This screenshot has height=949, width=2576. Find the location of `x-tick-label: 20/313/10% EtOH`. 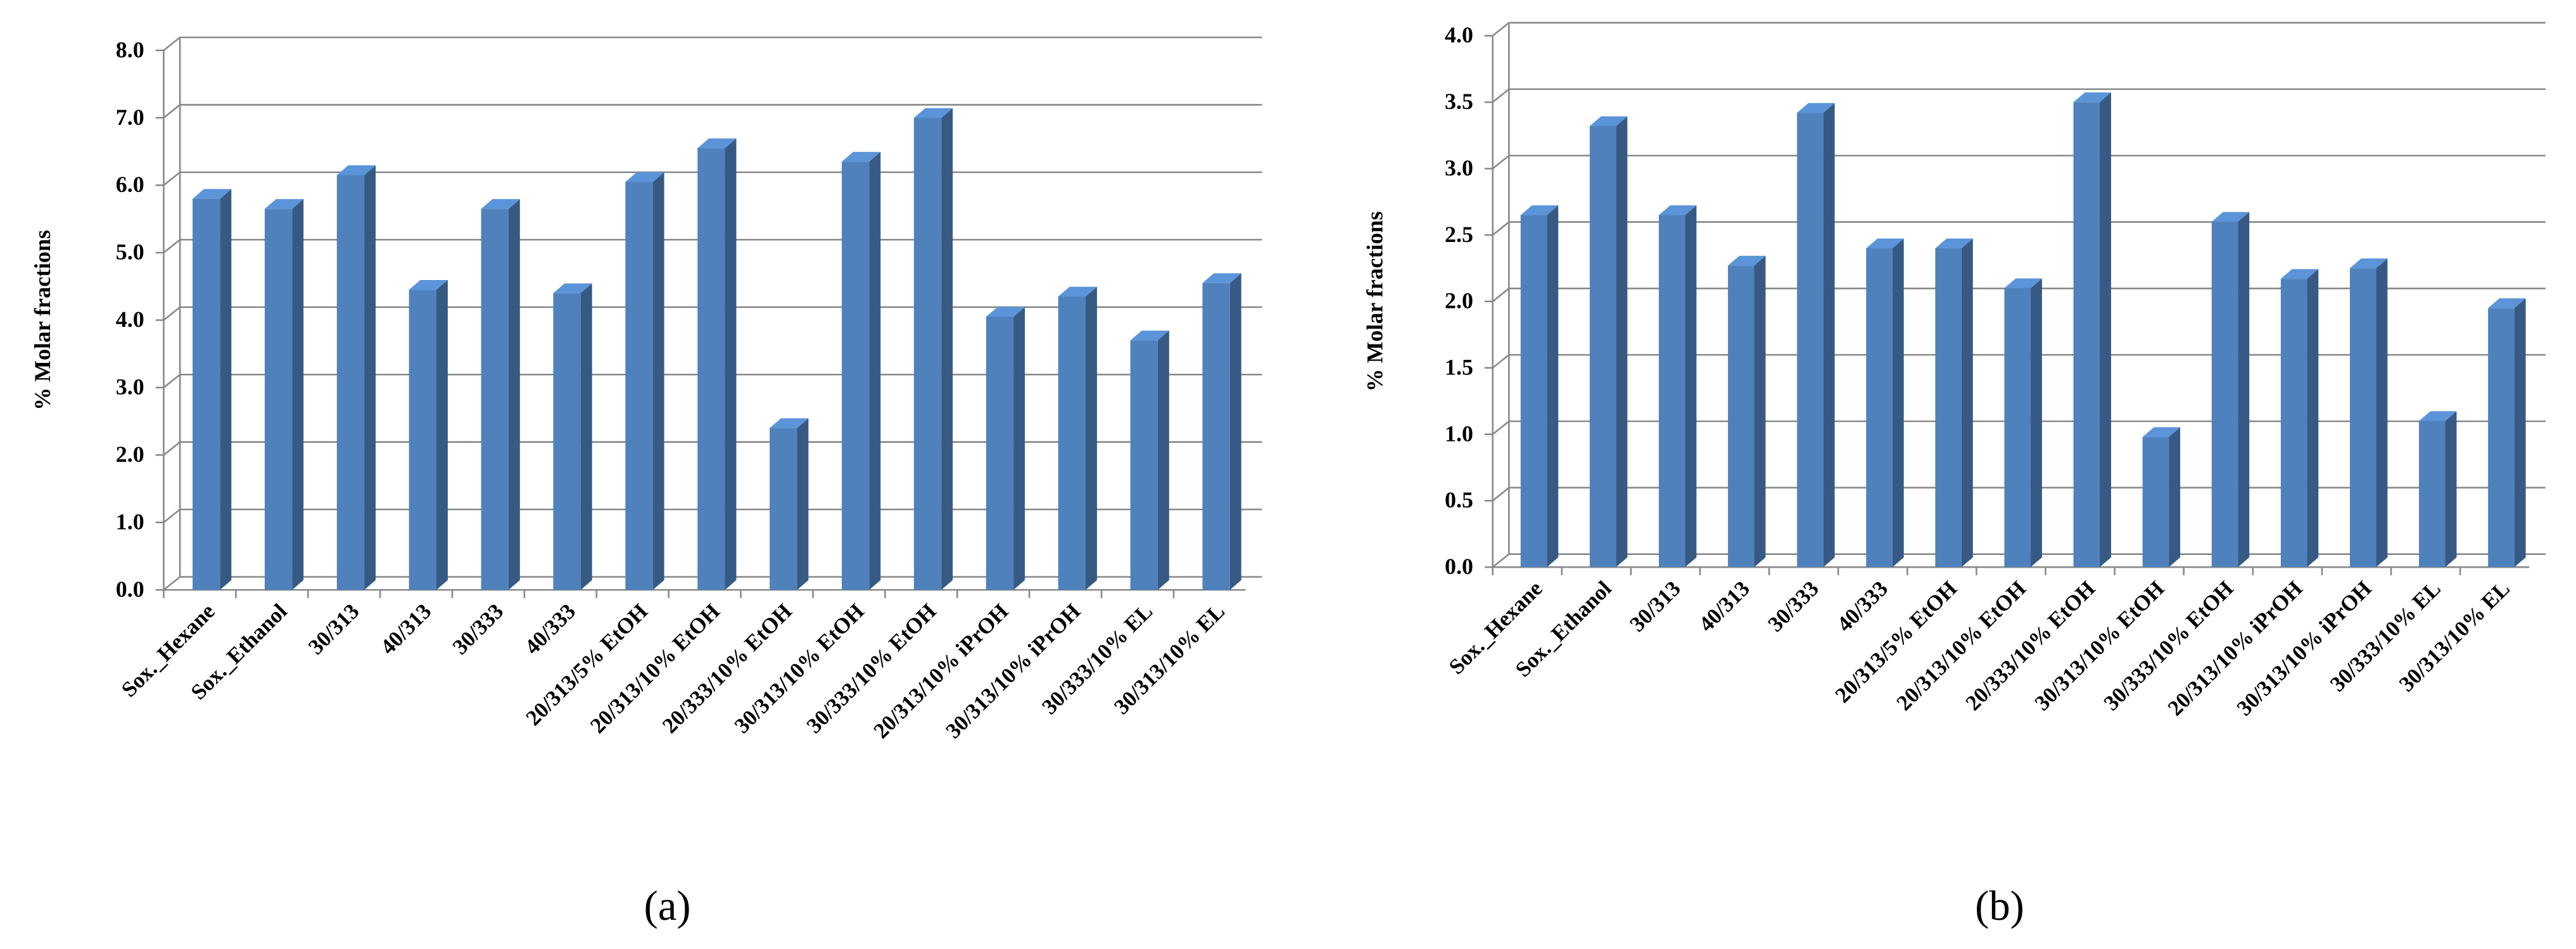

x-tick-label: 20/313/10% EtOH is located at coordinates (1961, 646).